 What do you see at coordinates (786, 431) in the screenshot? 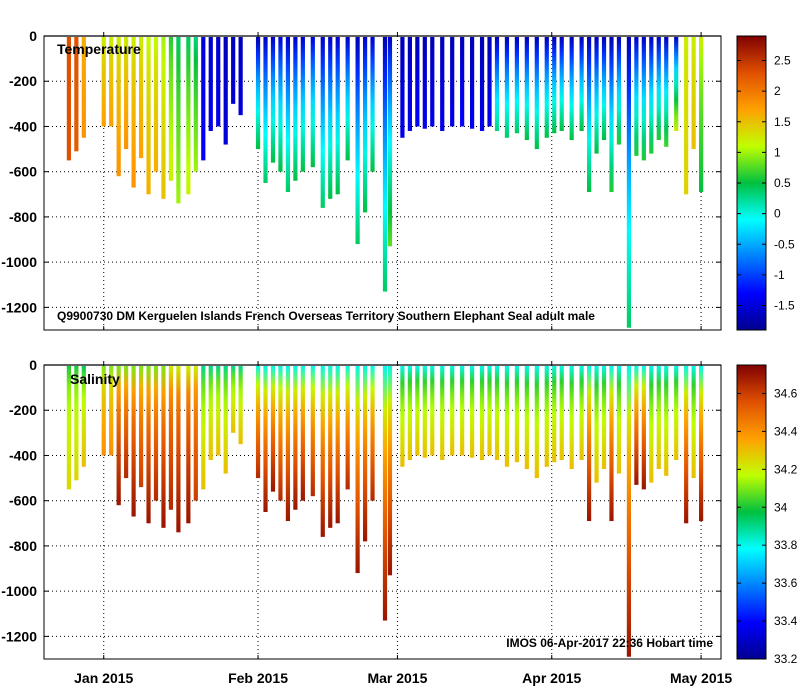
I see `colorbar-tick-label: 34.4` at bounding box center [786, 431].